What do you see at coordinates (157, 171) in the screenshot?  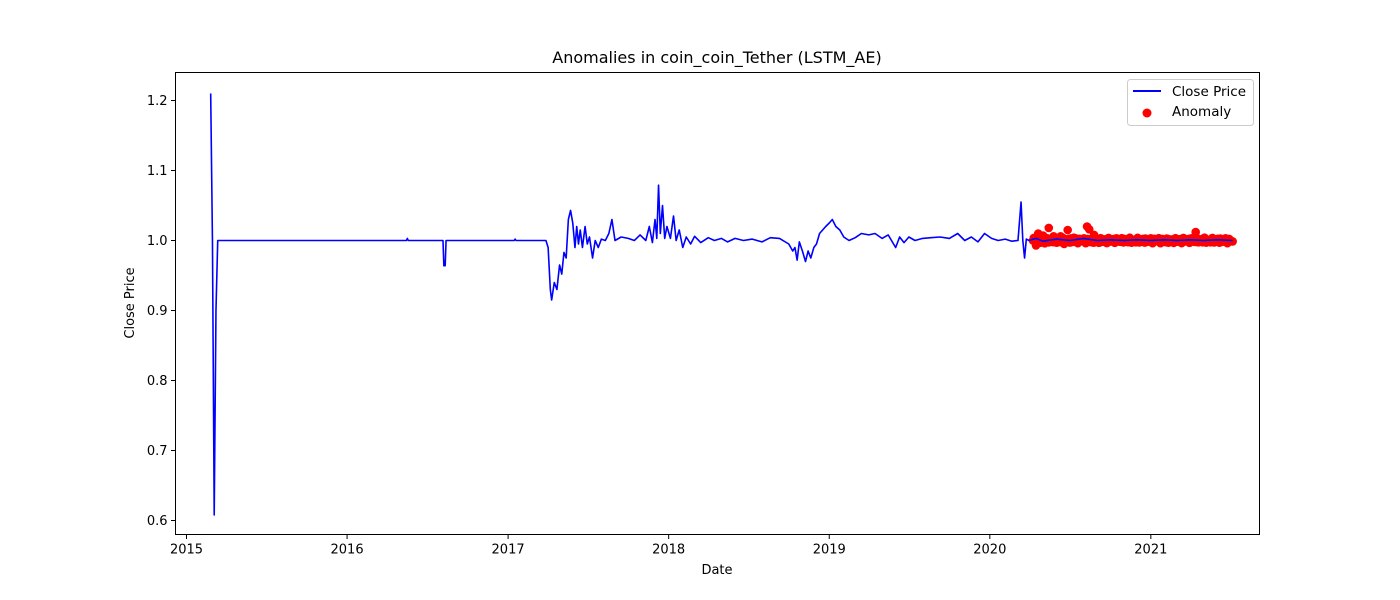 I see `y-tick-label: 1.1` at bounding box center [157, 171].